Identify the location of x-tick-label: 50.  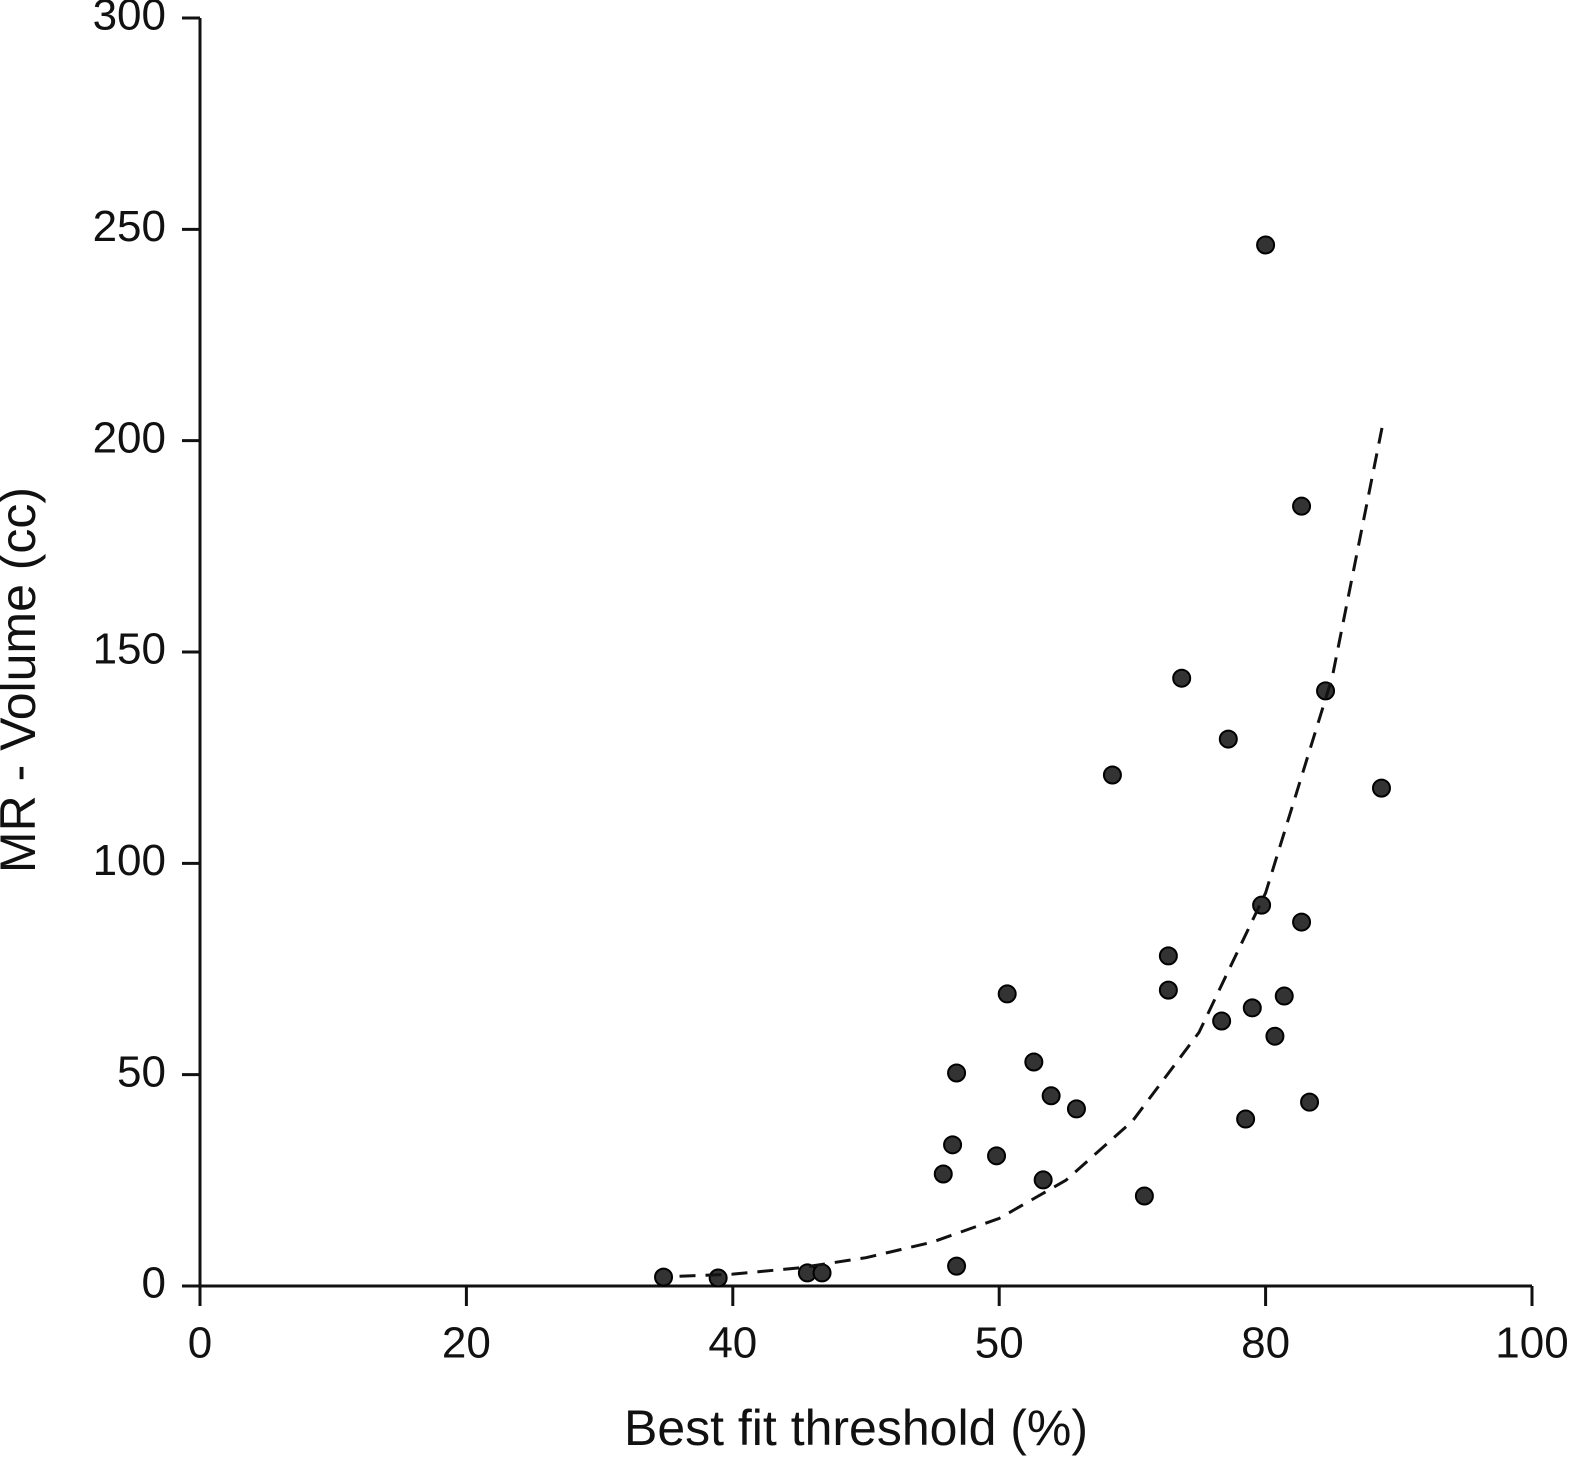
(999, 1343).